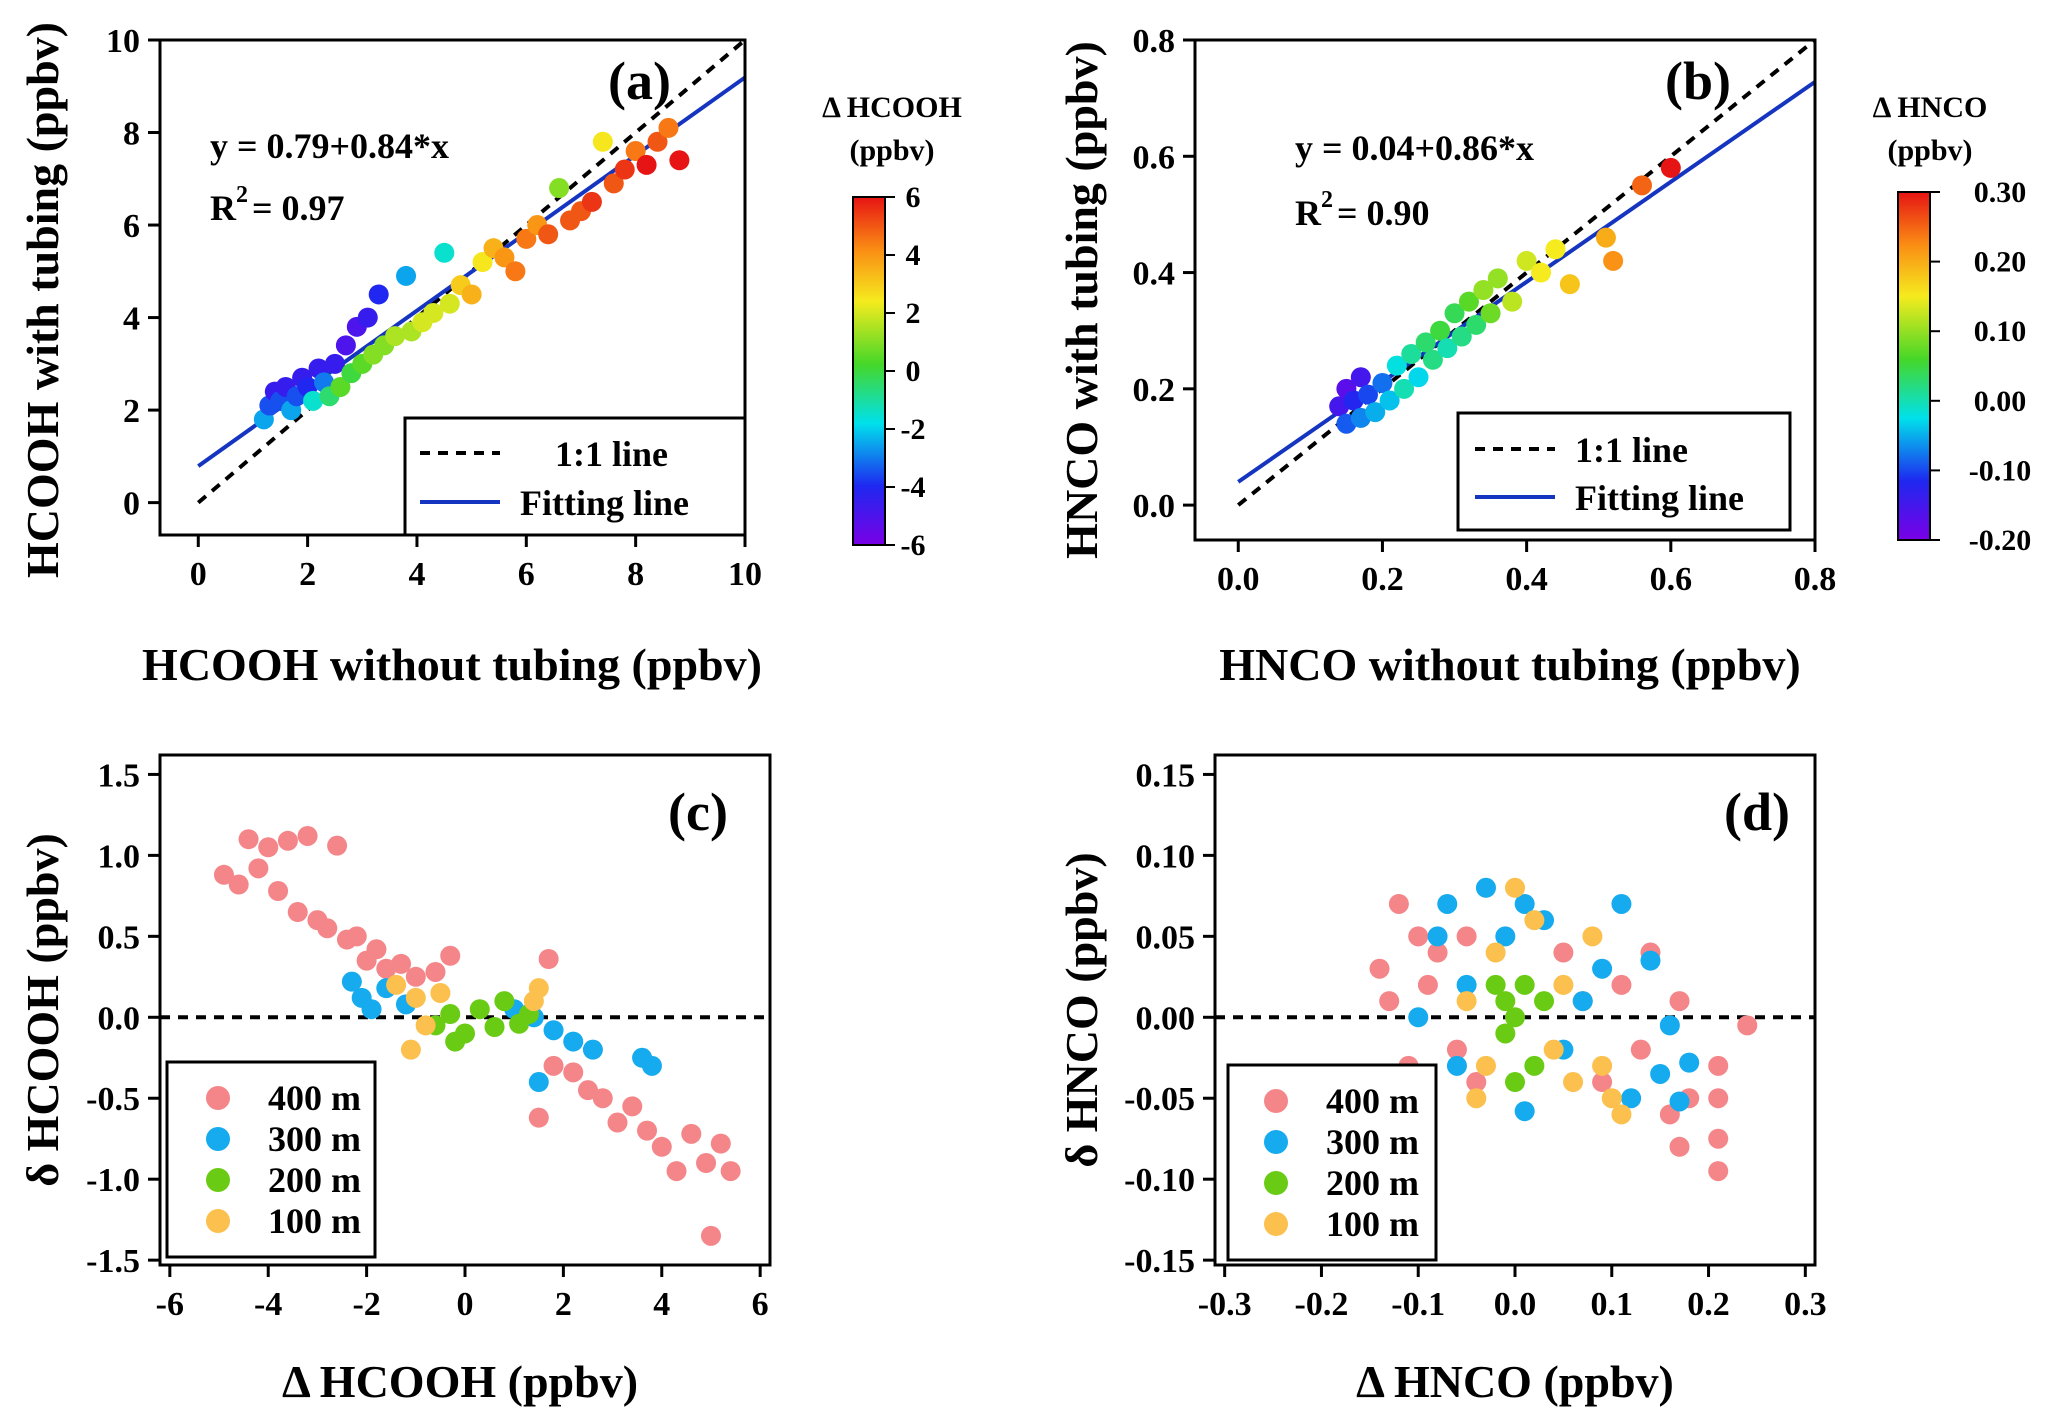 Image resolution: width=2067 pixels, height=1426 pixels. Describe the element at coordinates (42, 300) in the screenshot. I see `y-axis-label: HCOOH with tubing (ppbv)` at that location.